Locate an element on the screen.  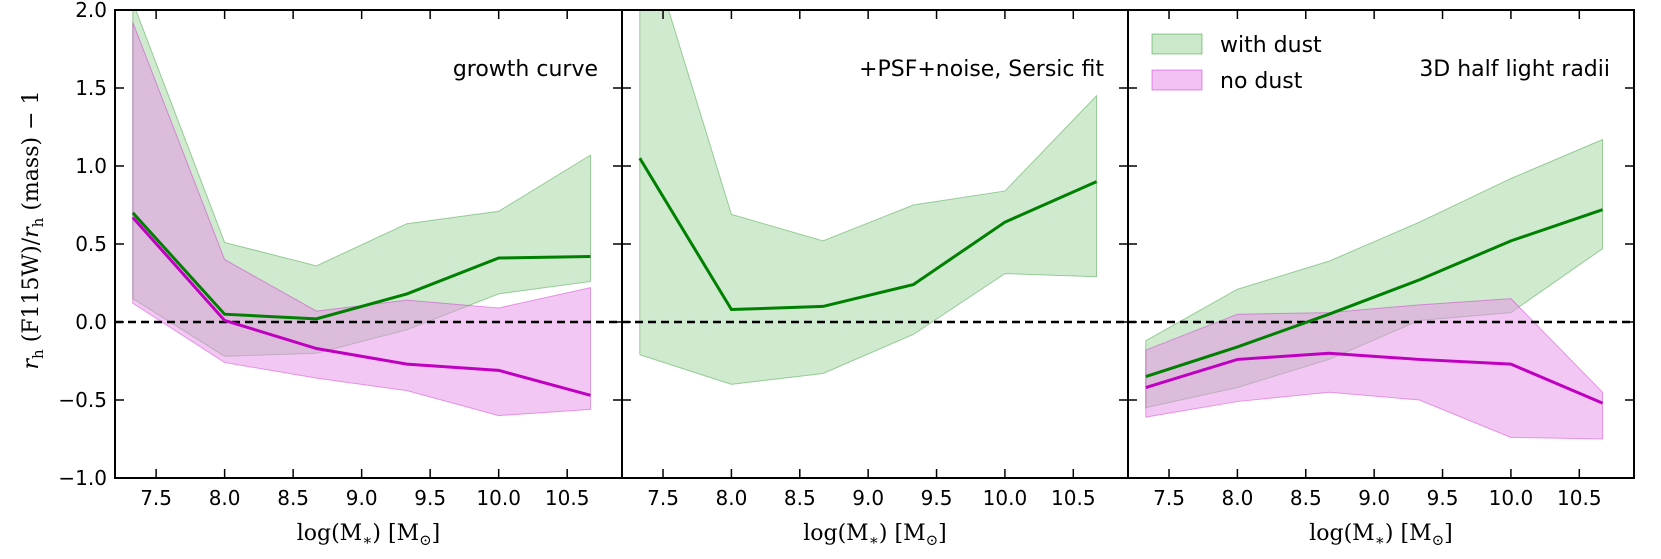
panel-title-2: +PSF+noise, Sersic fit is located at coordinates (981, 69).